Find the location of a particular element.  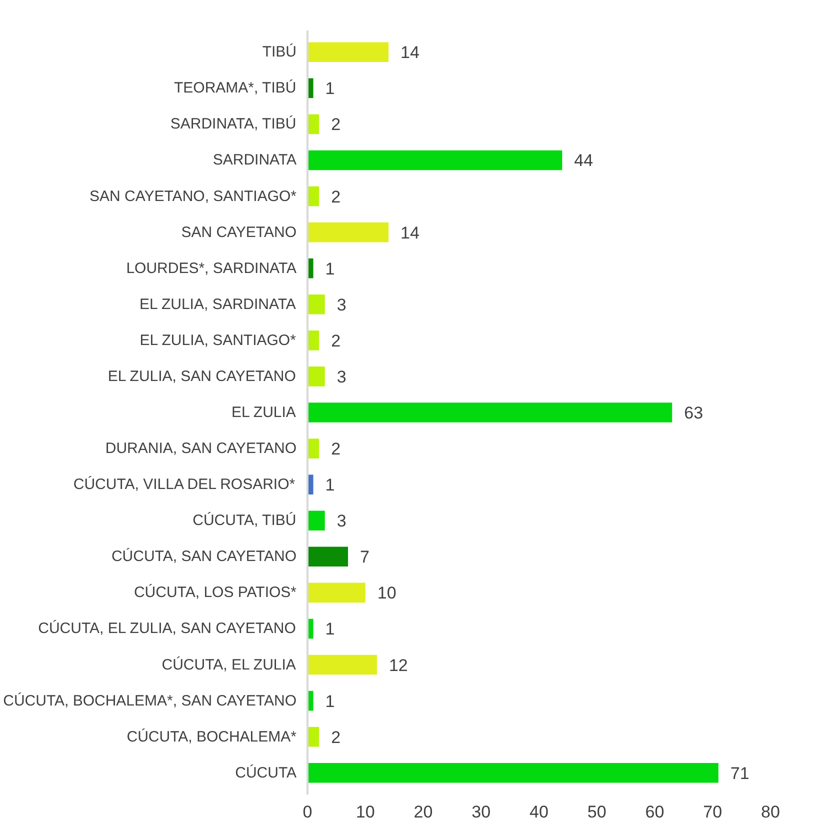

data-label: 12 is located at coordinates (398, 665).